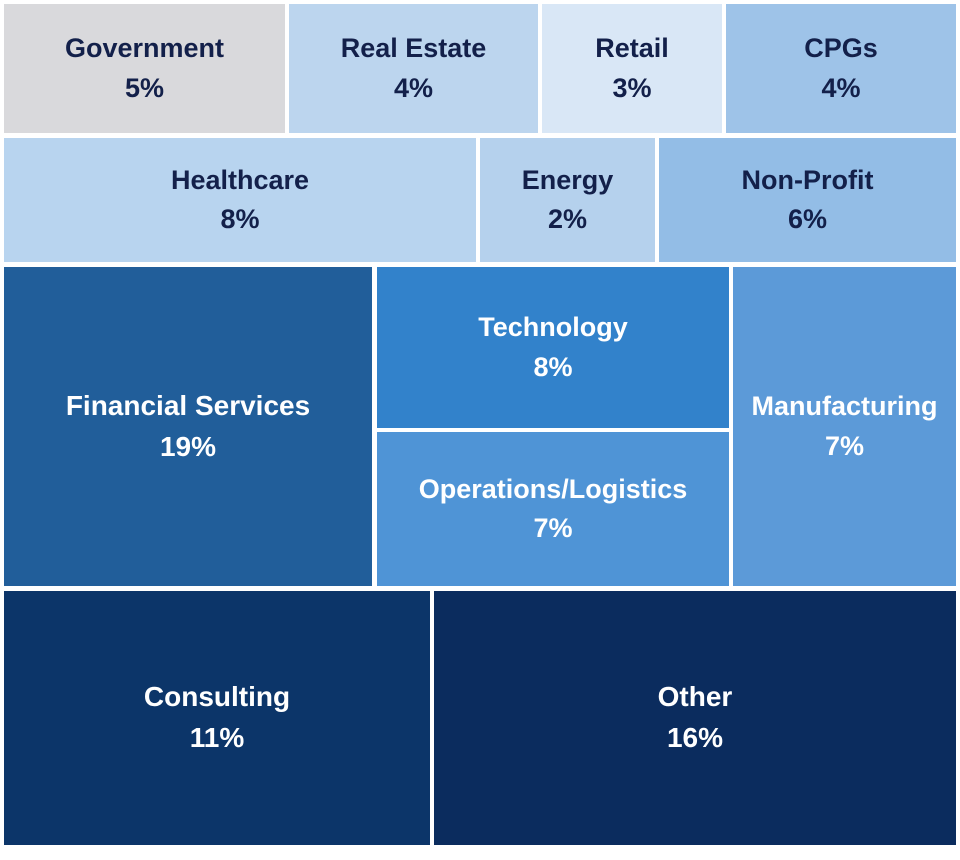 The width and height of the screenshot is (960, 860). What do you see at coordinates (632, 48) in the screenshot?
I see `tile-label: Retail` at bounding box center [632, 48].